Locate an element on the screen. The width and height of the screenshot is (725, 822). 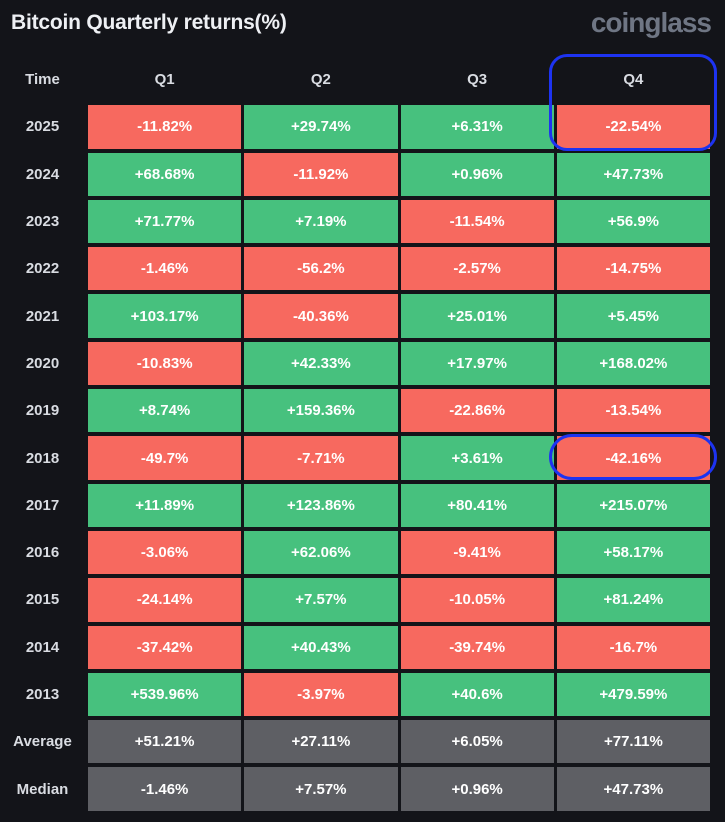
coinglass-logo: coinglass is located at coordinates (651, 22).